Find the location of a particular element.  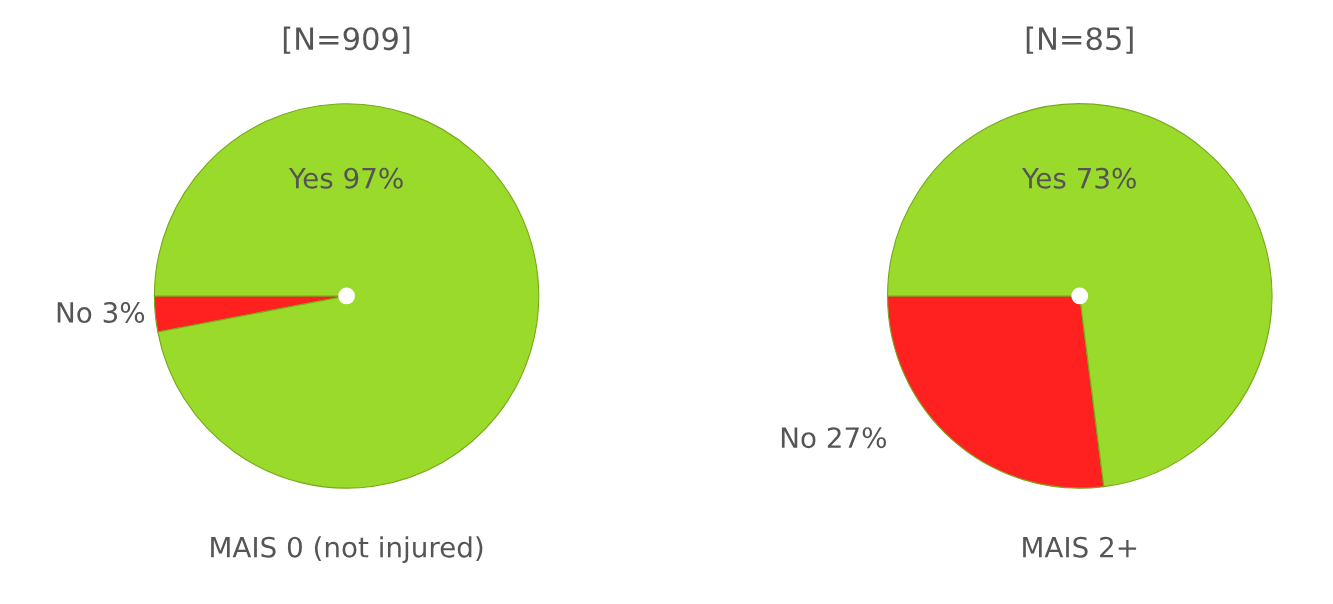

chart-title: [N=85] is located at coordinates (1079, 40).